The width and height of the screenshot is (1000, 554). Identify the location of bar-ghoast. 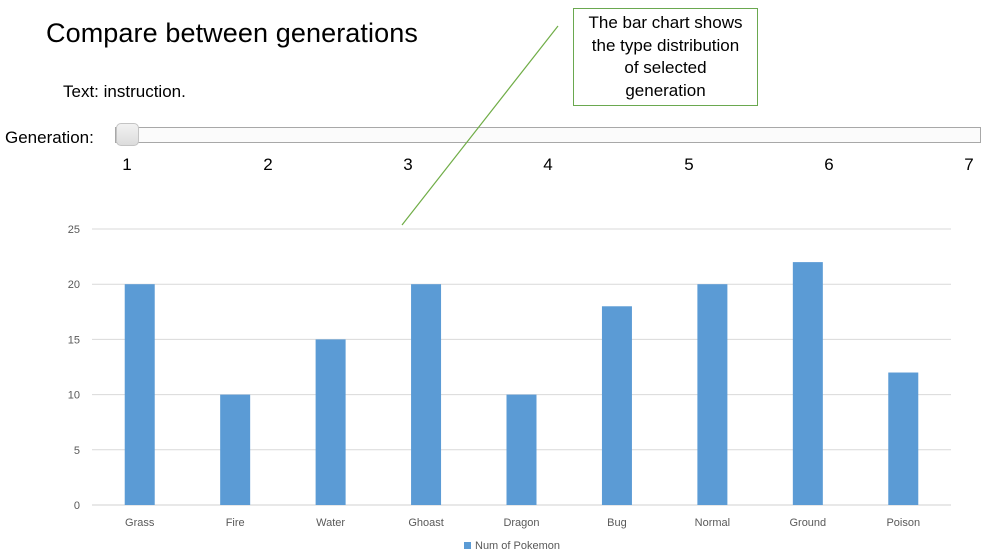
(426, 394).